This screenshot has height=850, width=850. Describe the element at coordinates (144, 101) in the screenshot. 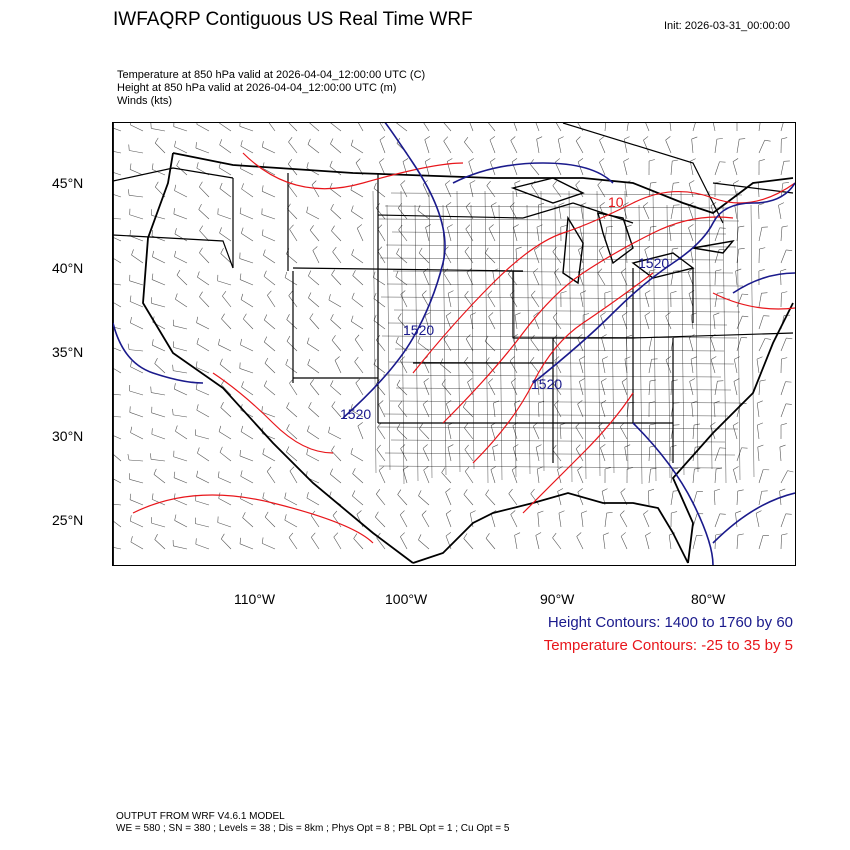

I see `subtitle-winds: Winds (kts)` at that location.